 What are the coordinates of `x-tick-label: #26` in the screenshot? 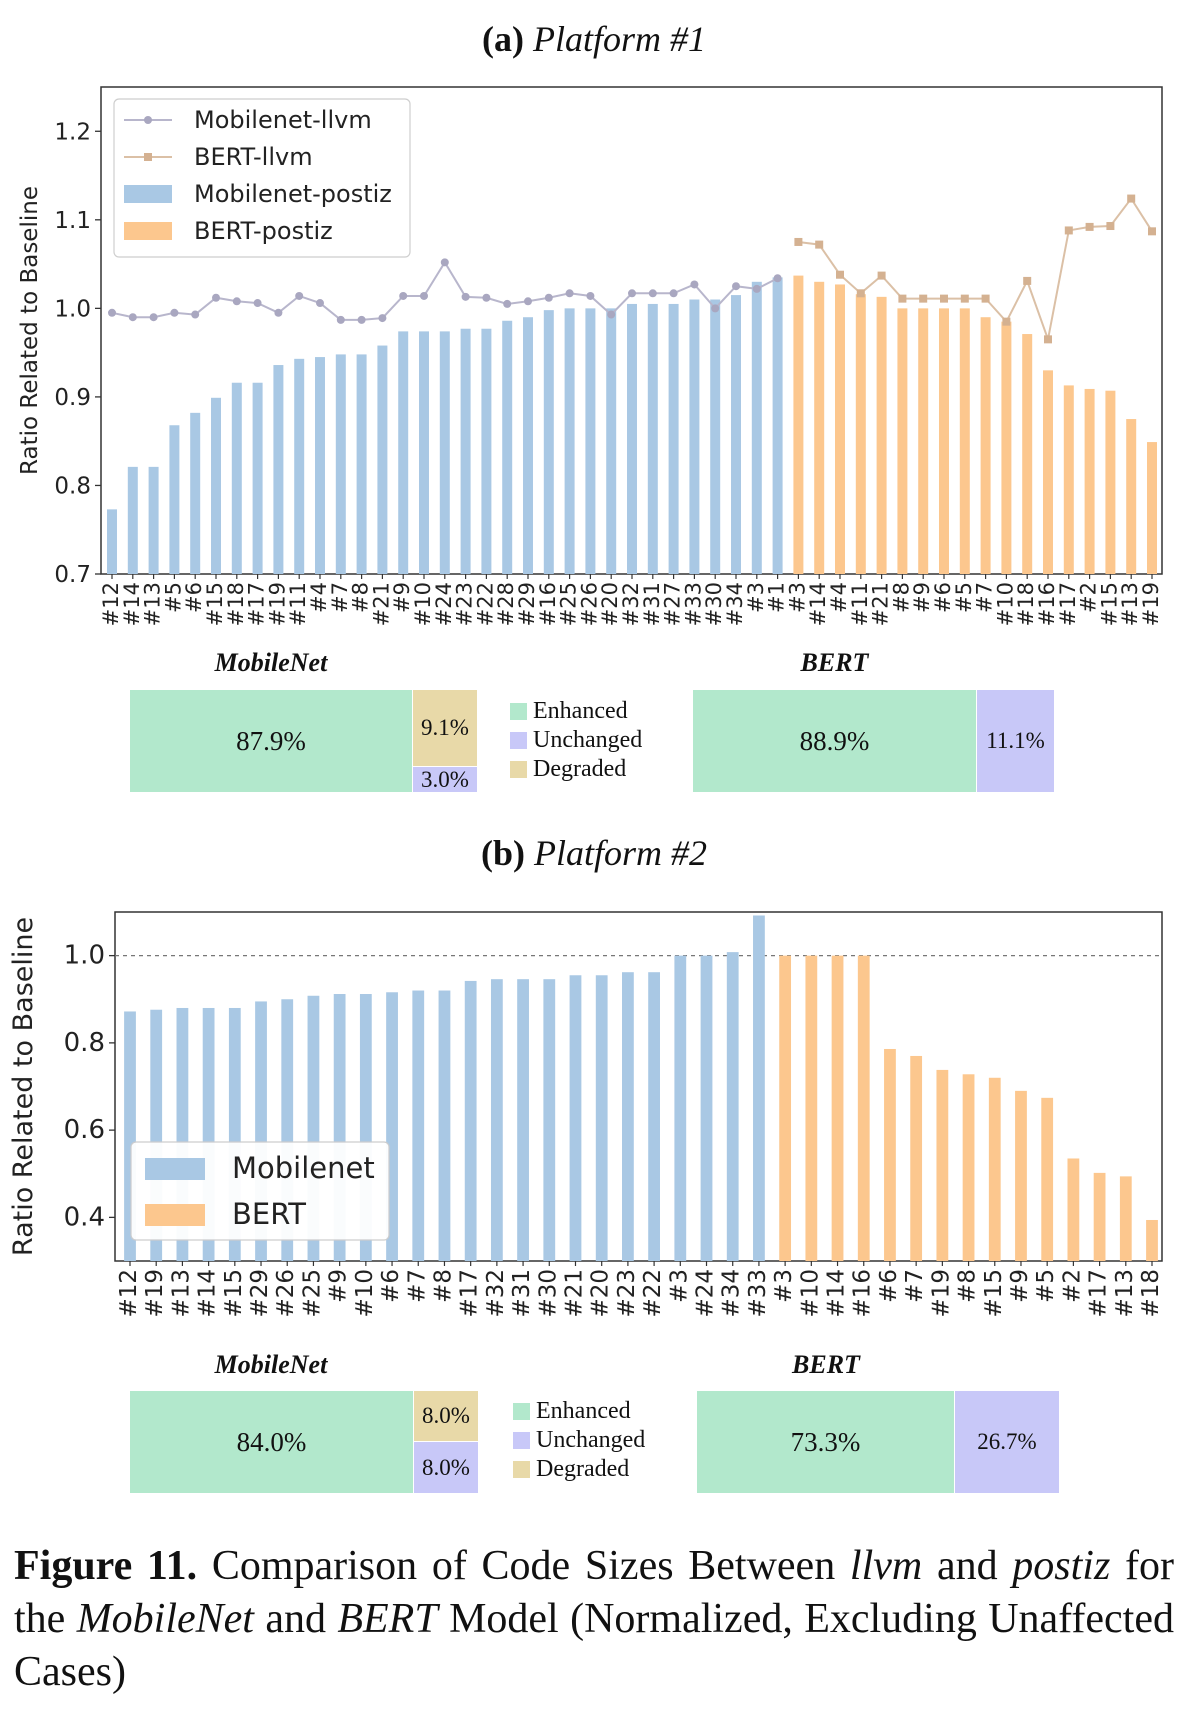 It's located at (589, 604).